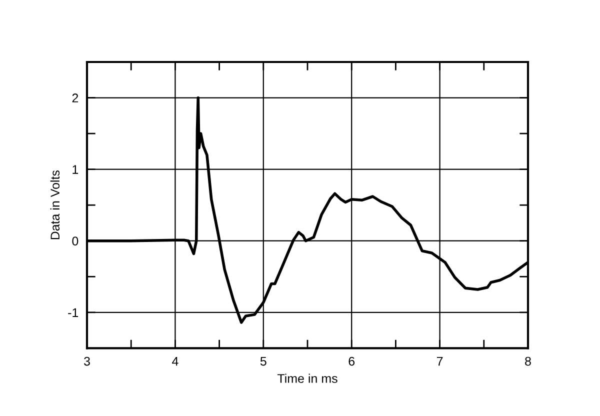 The image size is (600, 416). I want to click on y-axis-title: Data in Volts, so click(55, 205).